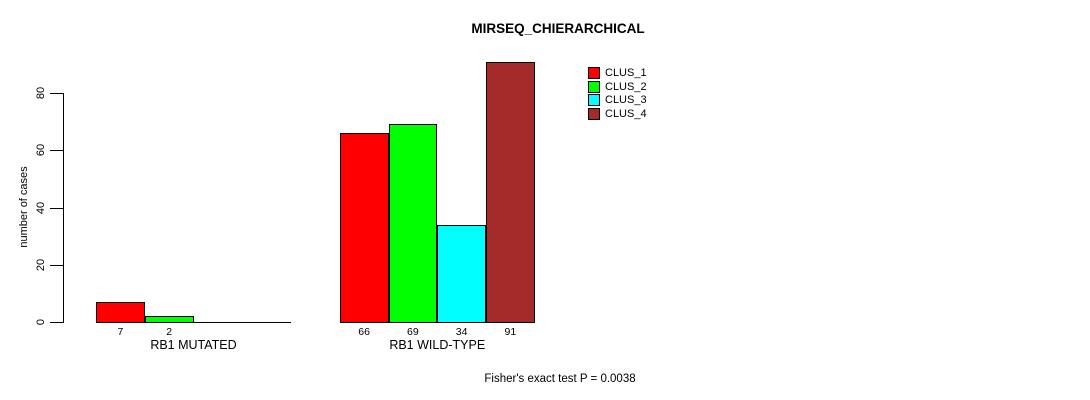 This screenshot has width=1090, height=400. What do you see at coordinates (626, 72) in the screenshot?
I see `legend-label: CLUS_1` at bounding box center [626, 72].